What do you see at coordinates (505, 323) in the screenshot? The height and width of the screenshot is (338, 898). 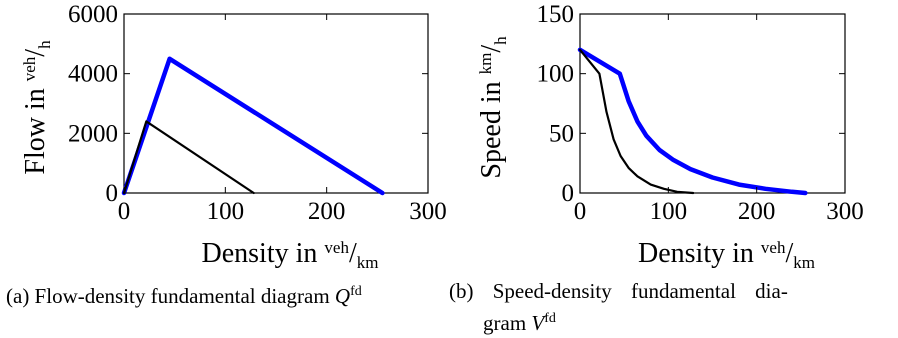 I see `caption-b-line2-text: gram` at bounding box center [505, 323].